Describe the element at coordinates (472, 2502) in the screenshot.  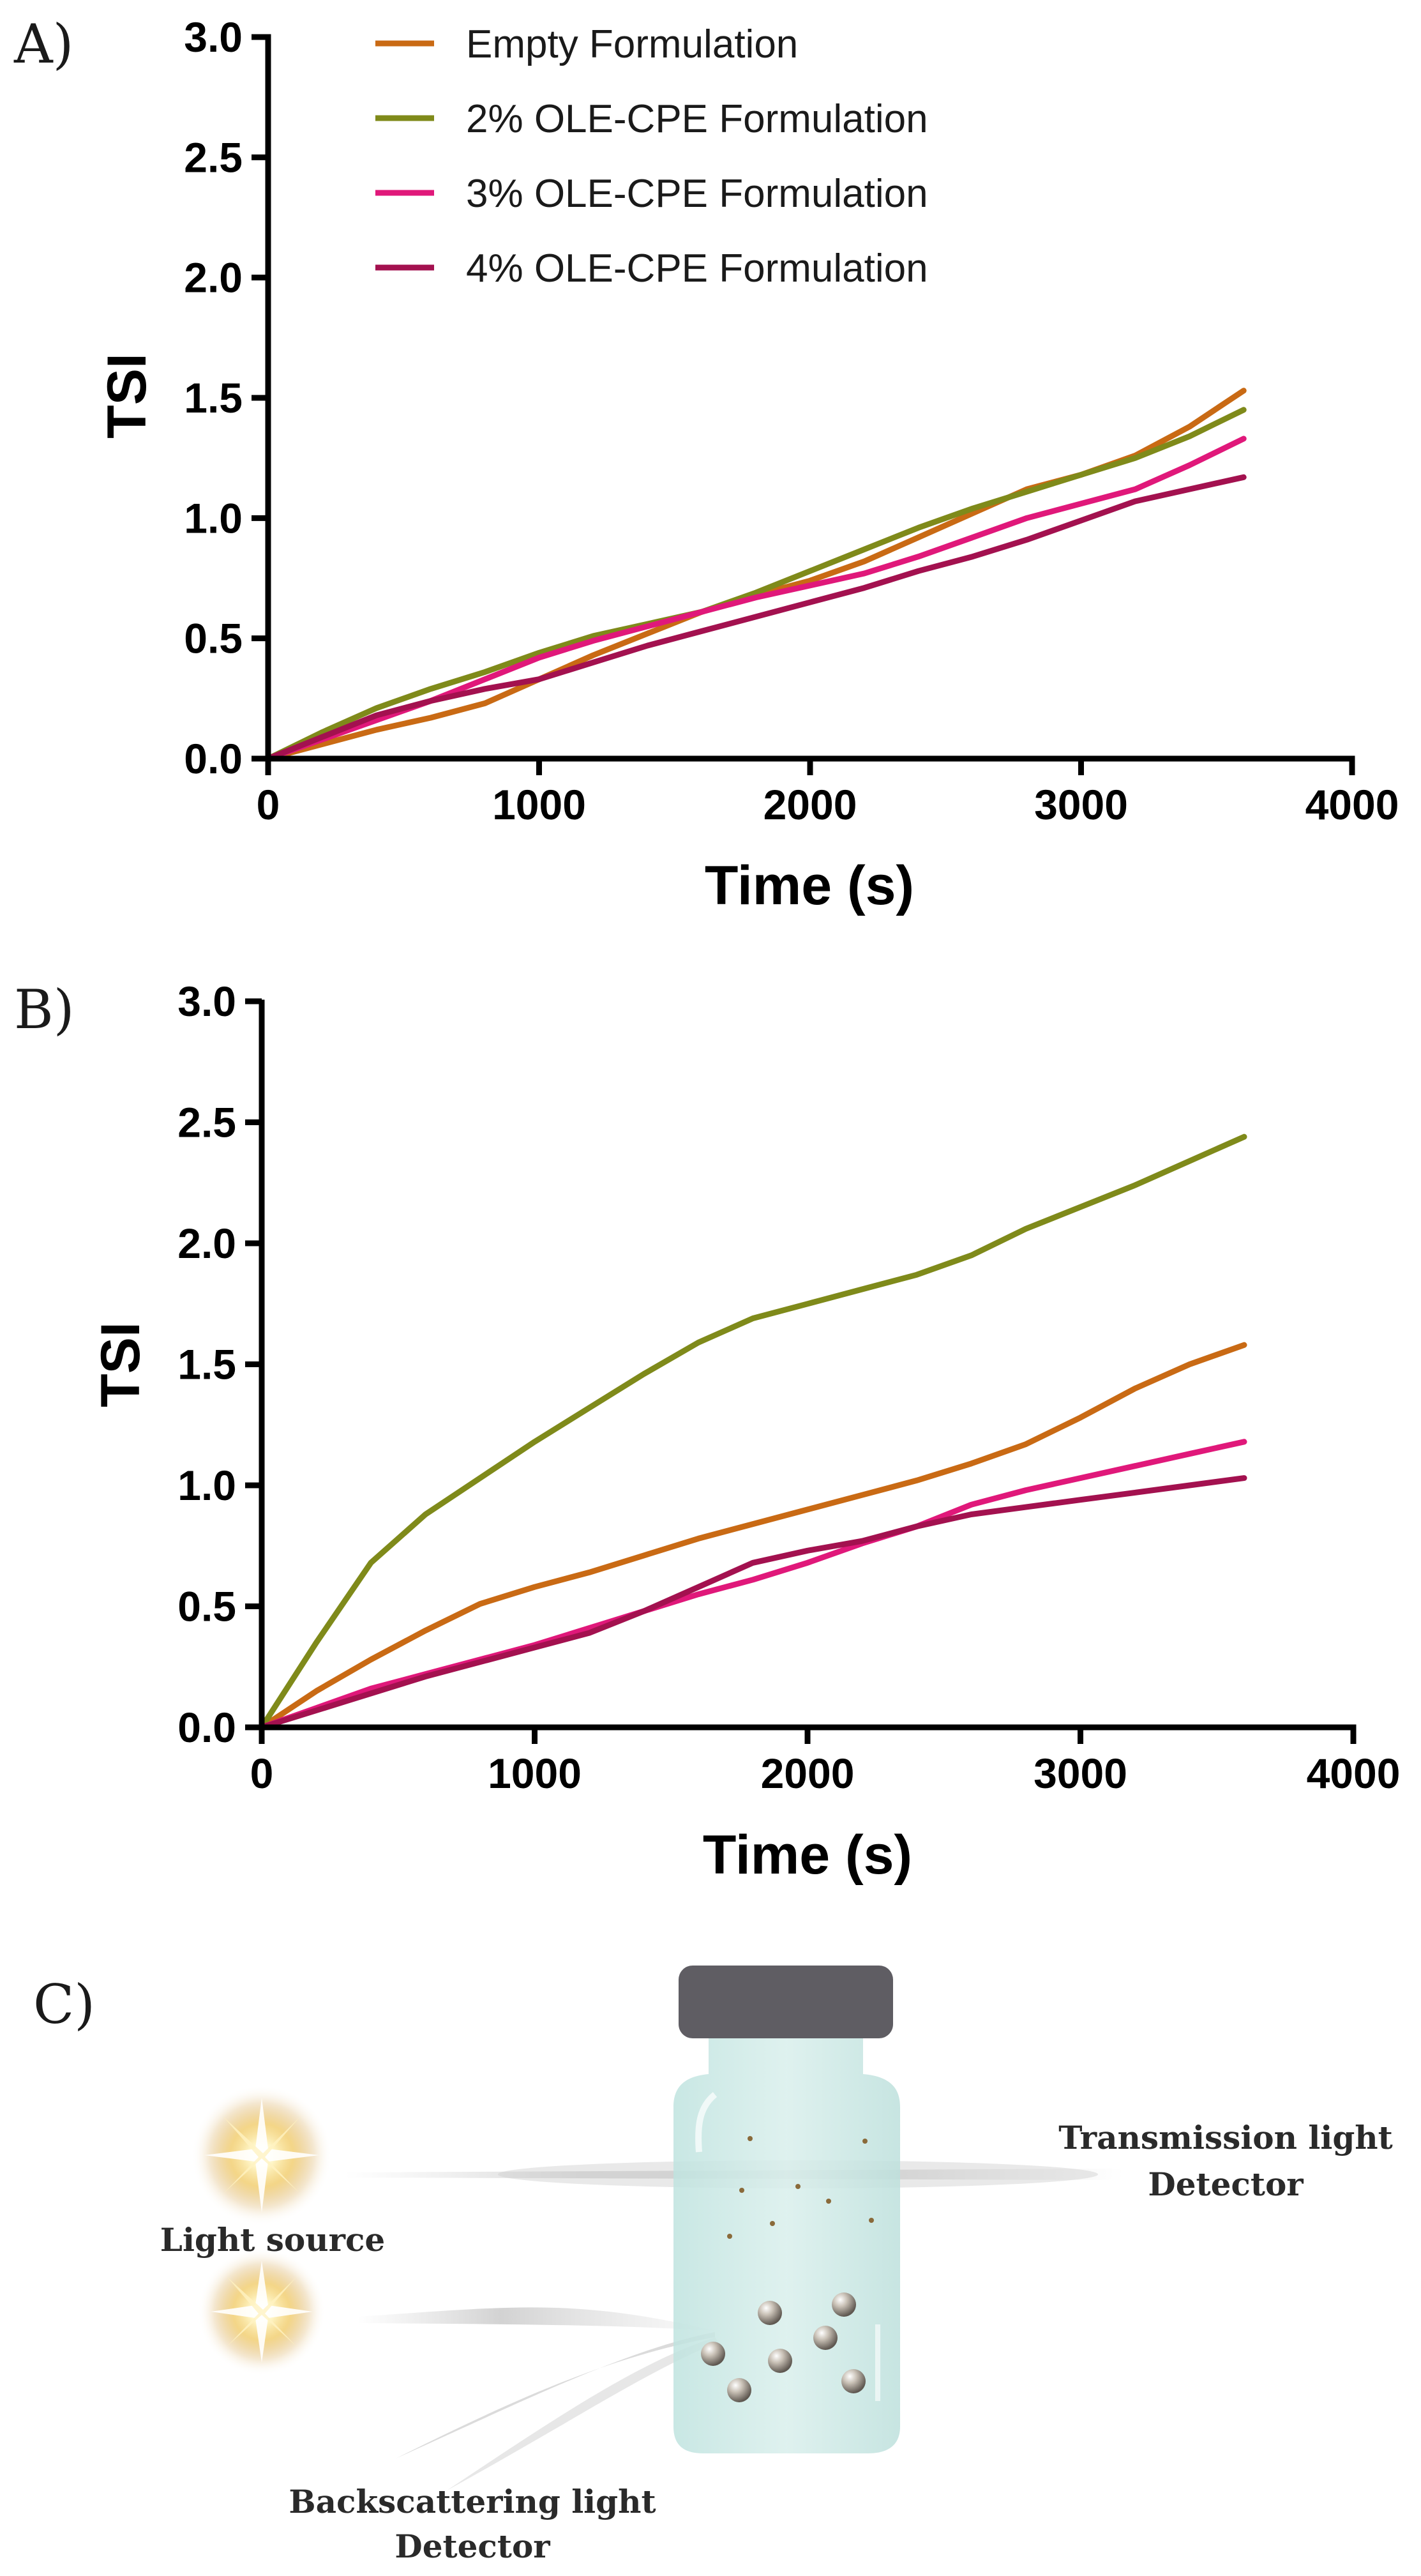
I see `backscatter-detector-label-line1: Backscattering light` at that location.